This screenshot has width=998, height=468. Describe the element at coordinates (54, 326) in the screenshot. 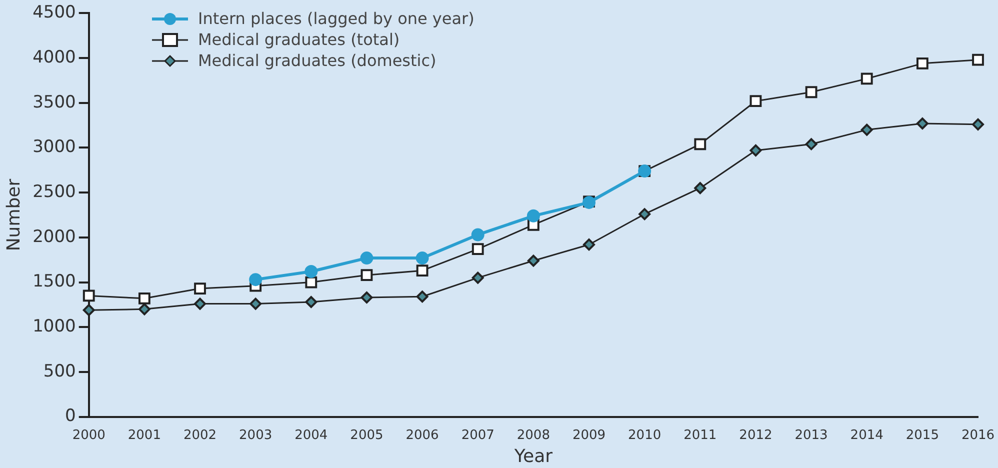

I see `y-tick-label: 1000` at that location.